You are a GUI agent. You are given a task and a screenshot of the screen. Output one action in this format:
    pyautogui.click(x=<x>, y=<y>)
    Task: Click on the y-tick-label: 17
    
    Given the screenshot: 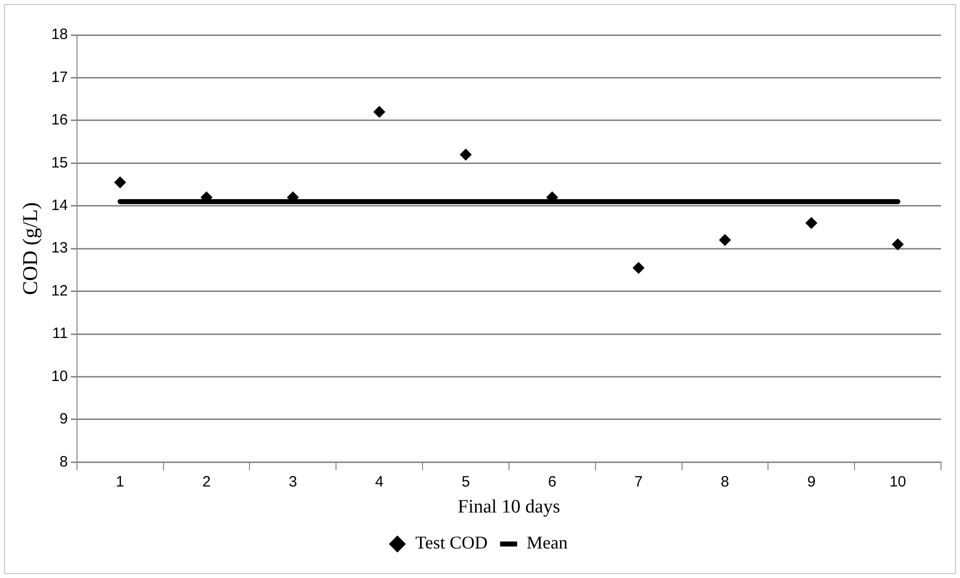 What is the action you would take?
    pyautogui.click(x=59, y=77)
    